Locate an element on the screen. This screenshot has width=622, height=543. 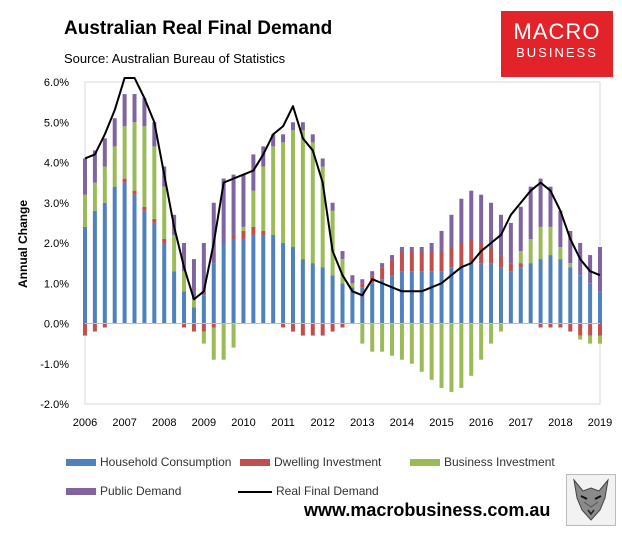
y-tick-label: 3.0% is located at coordinates (56, 204).